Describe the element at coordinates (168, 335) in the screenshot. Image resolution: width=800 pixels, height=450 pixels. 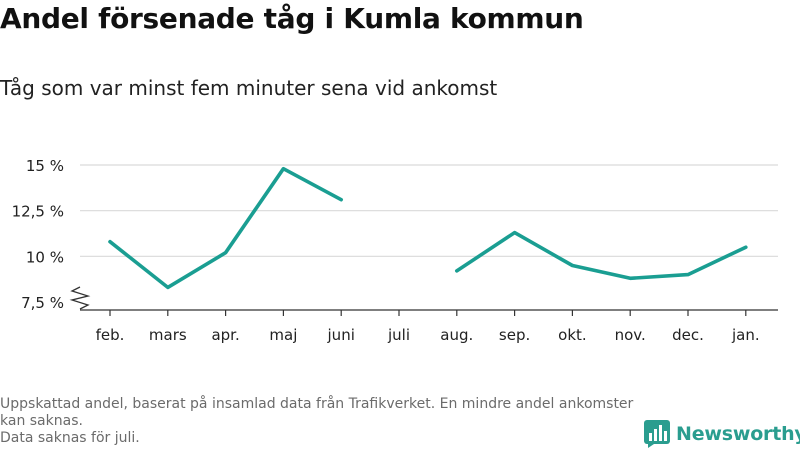
I see `x-tick-label: mars` at that location.